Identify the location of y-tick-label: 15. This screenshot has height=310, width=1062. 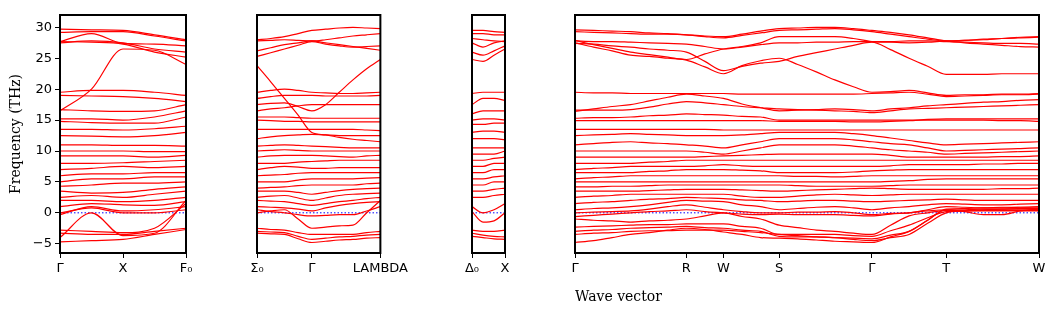
(43, 119).